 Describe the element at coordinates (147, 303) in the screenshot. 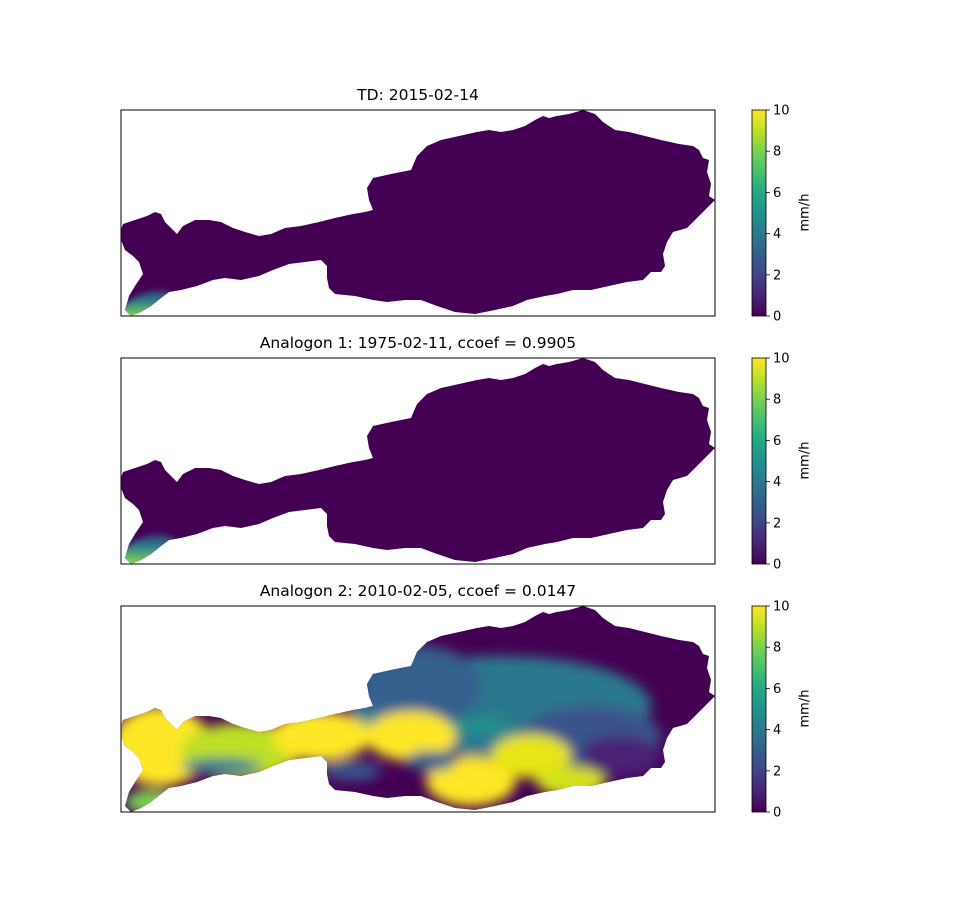

I see `precip-patch-sw` at that location.